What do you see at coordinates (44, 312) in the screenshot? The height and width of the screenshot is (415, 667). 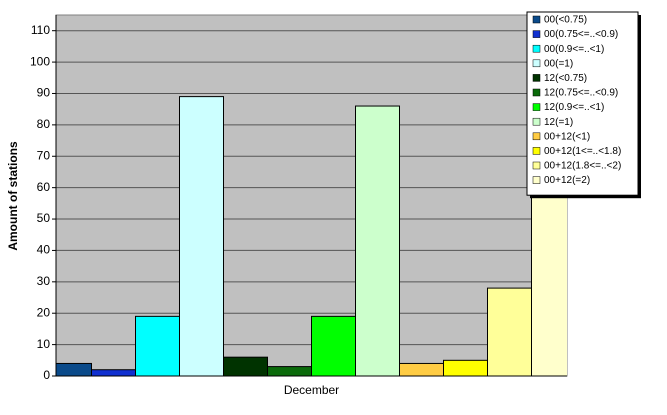 I see `y-tick-label: 20` at bounding box center [44, 312].